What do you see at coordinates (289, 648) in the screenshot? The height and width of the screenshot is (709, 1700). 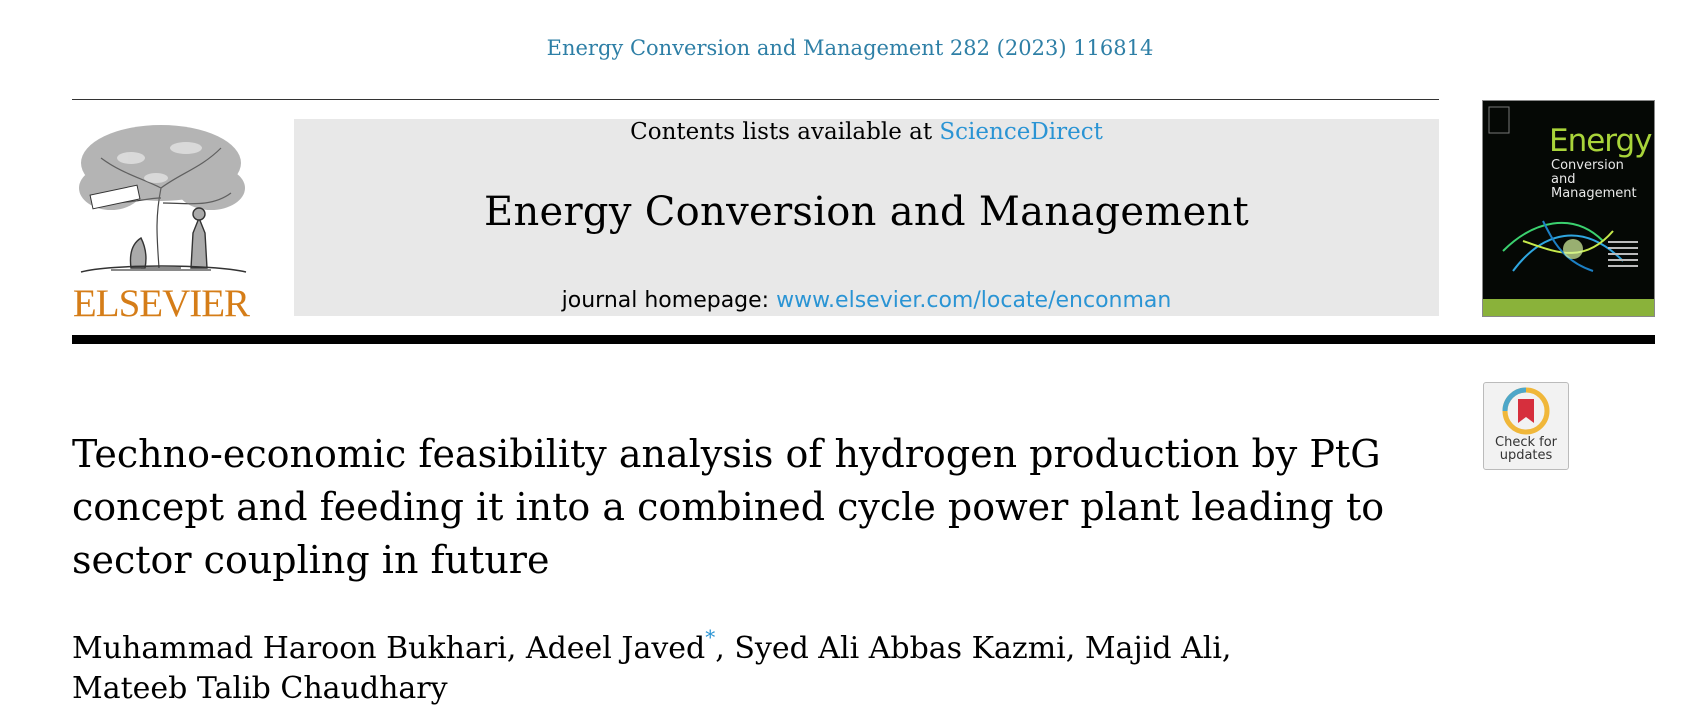 I see `author-name: Muhammad Haroon Bukhari` at bounding box center [289, 648].